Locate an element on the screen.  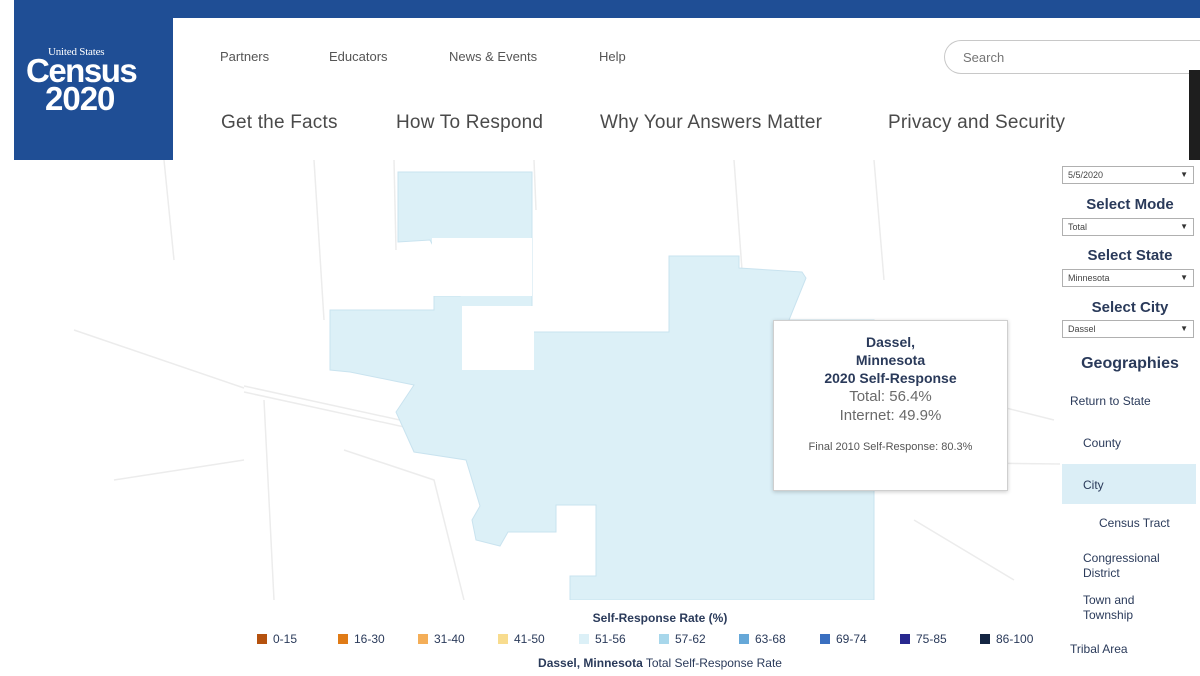
date-select-value: 5/5/2020 is located at coordinates (1086, 175).